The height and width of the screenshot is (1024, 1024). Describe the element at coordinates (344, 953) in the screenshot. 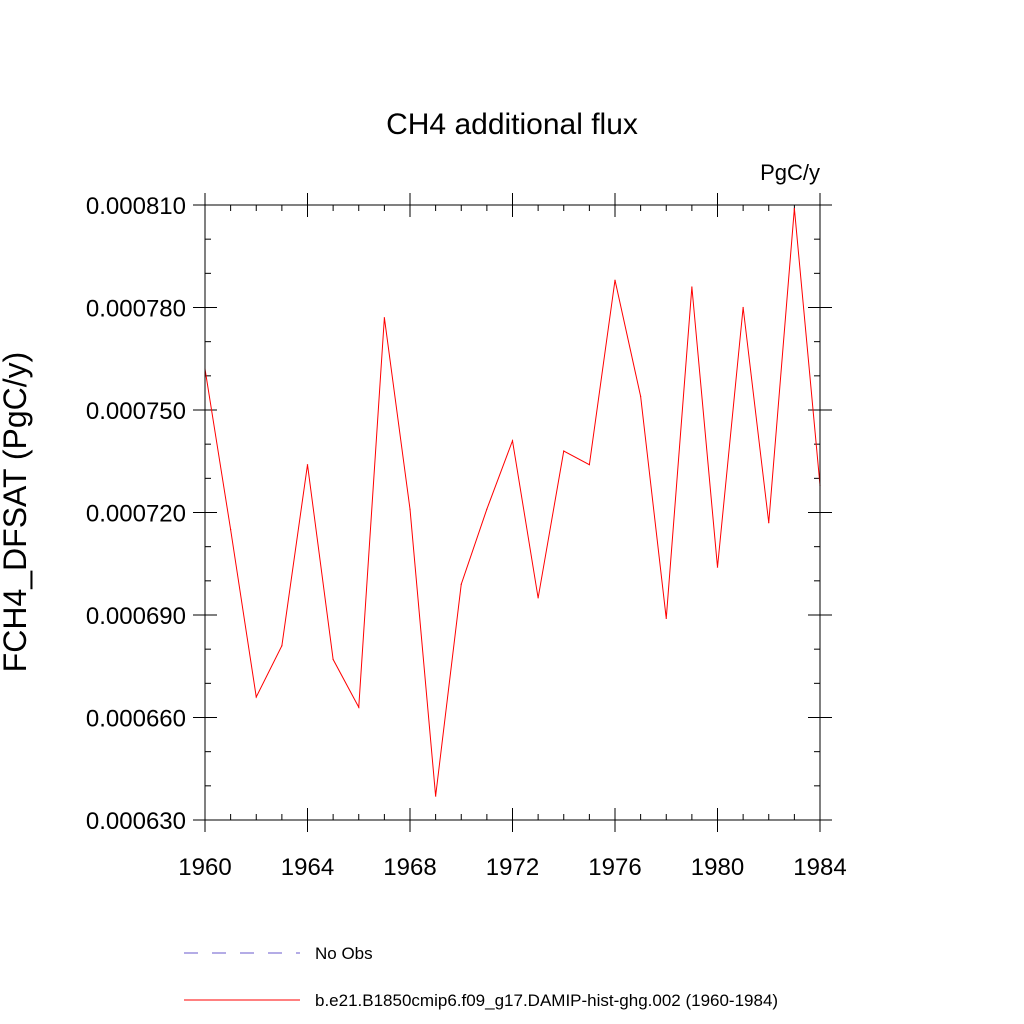

I see `legend-label: No Obs` at that location.